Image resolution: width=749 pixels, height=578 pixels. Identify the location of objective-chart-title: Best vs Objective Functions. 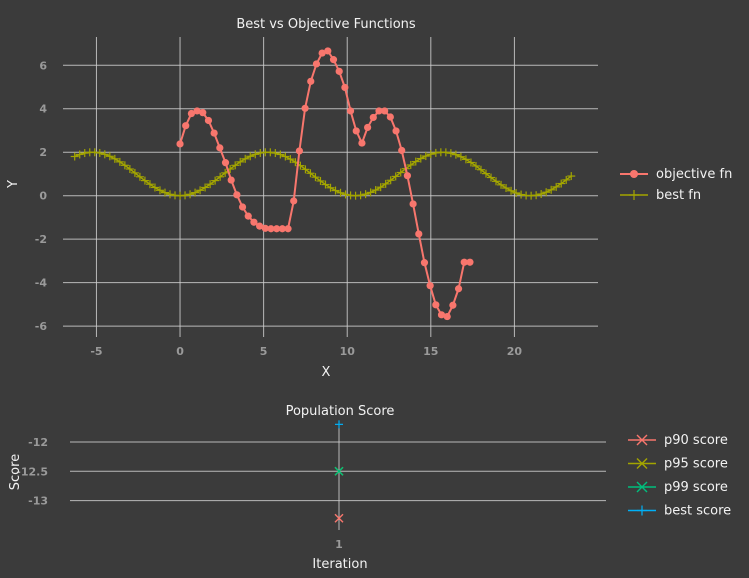
(326, 24).